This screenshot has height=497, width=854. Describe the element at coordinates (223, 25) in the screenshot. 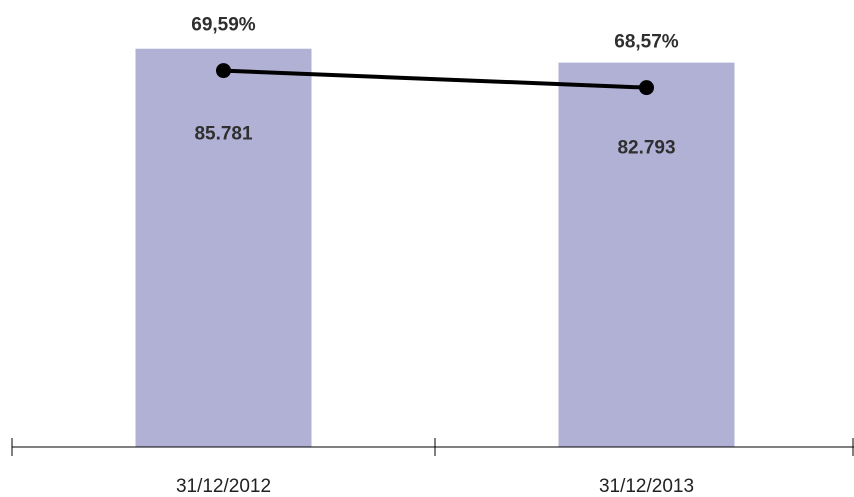

I see `line-value-label: 69,59%` at that location.